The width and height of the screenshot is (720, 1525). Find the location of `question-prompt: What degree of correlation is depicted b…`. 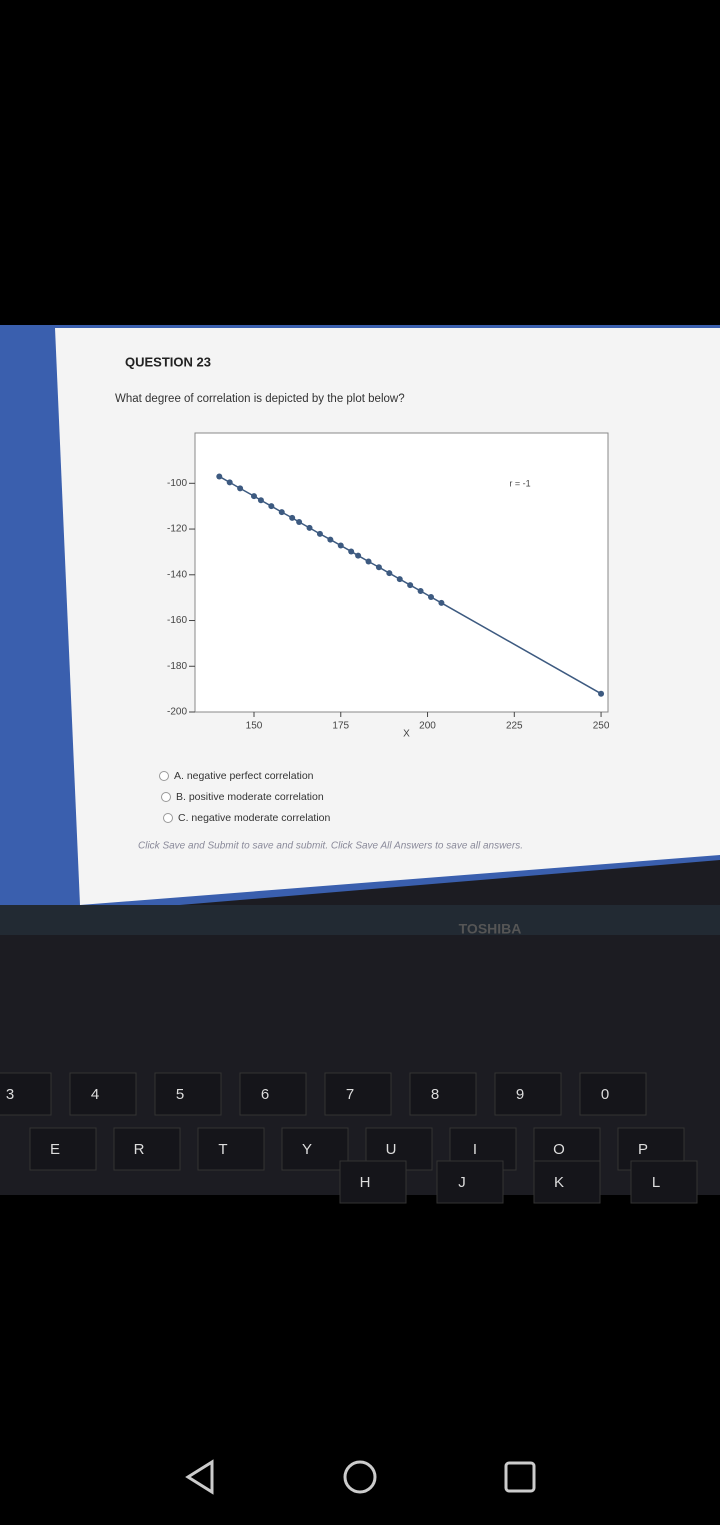

question-prompt: What degree of correlation is depicted b… is located at coordinates (260, 399).